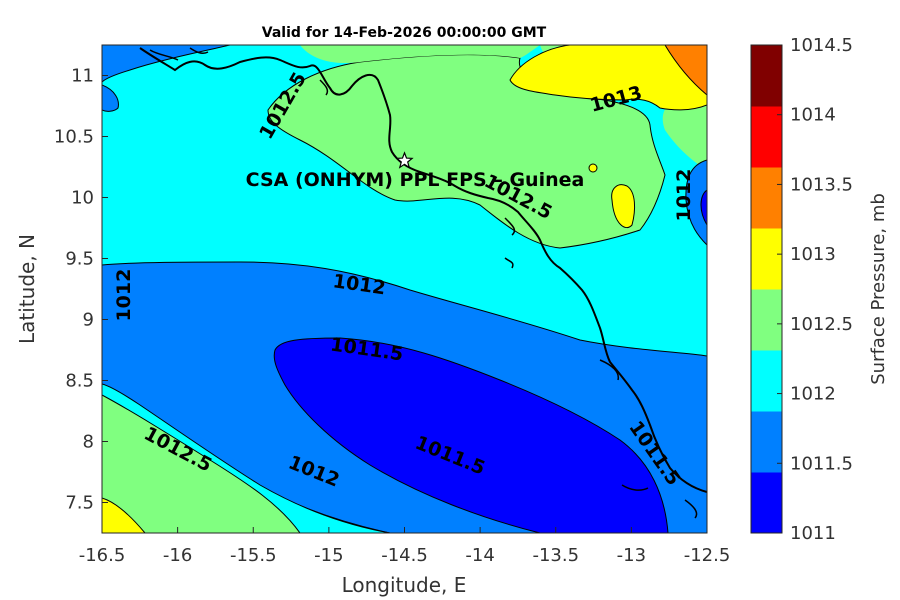 This screenshot has height=600, width=900. What do you see at coordinates (696, 202) in the screenshot?
I see `region-1011-5-east` at bounding box center [696, 202].